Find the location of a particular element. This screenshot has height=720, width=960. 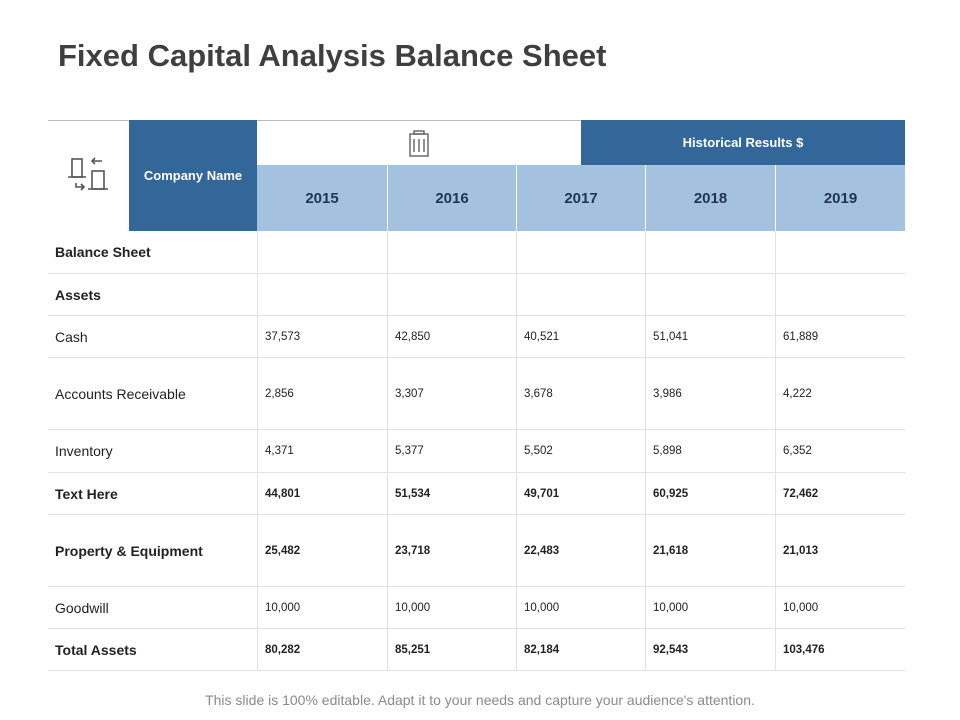

year-header: 2015 is located at coordinates (322, 198).